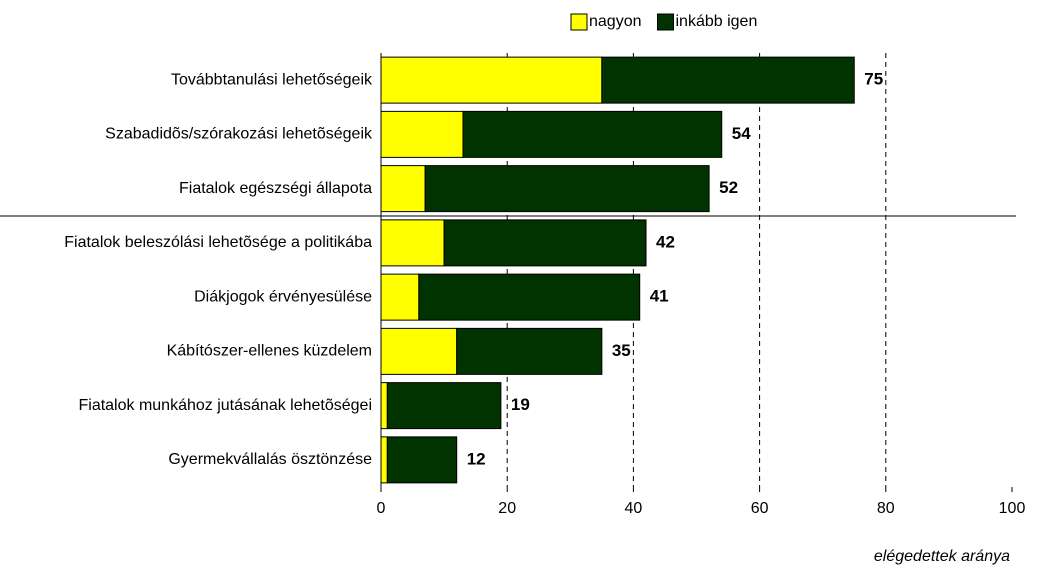  What do you see at coordinates (239, 134) in the screenshot?
I see `y-tick-label: Szabadidõs/szórakozási lehetõségeik` at bounding box center [239, 134].